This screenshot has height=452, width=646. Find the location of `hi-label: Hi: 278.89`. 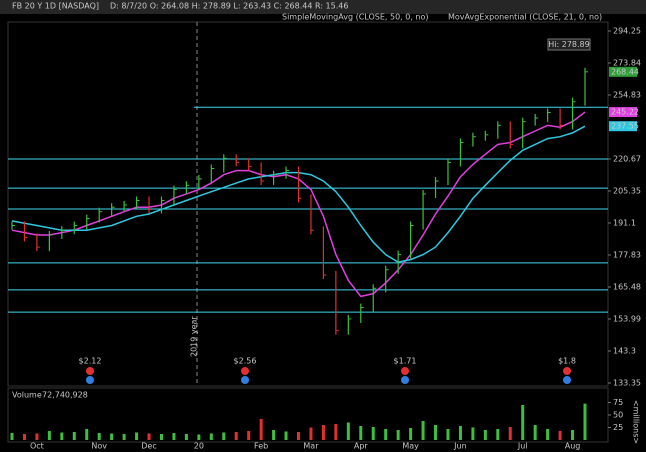

hi-label: Hi: 278.89 is located at coordinates (568, 44).